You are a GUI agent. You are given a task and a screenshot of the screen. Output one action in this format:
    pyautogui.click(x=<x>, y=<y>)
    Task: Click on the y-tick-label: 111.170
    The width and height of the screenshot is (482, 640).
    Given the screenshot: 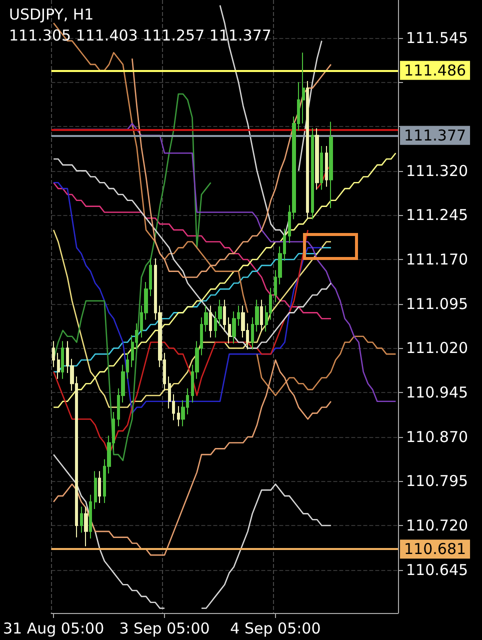 What is the action you would take?
    pyautogui.click(x=437, y=259)
    